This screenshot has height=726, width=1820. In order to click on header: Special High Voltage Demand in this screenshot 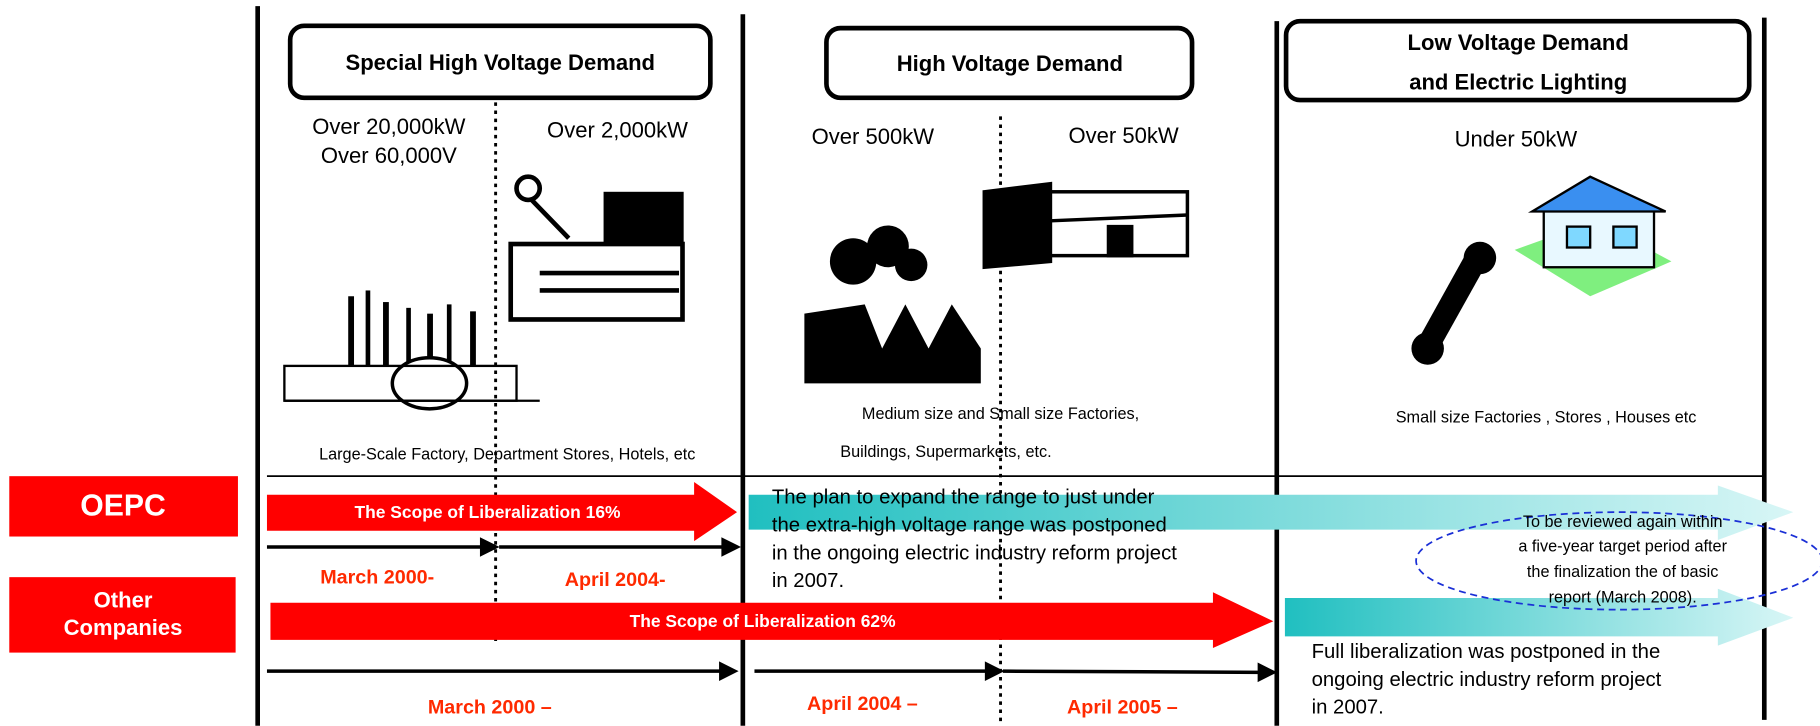, I will do `click(500, 62)`.